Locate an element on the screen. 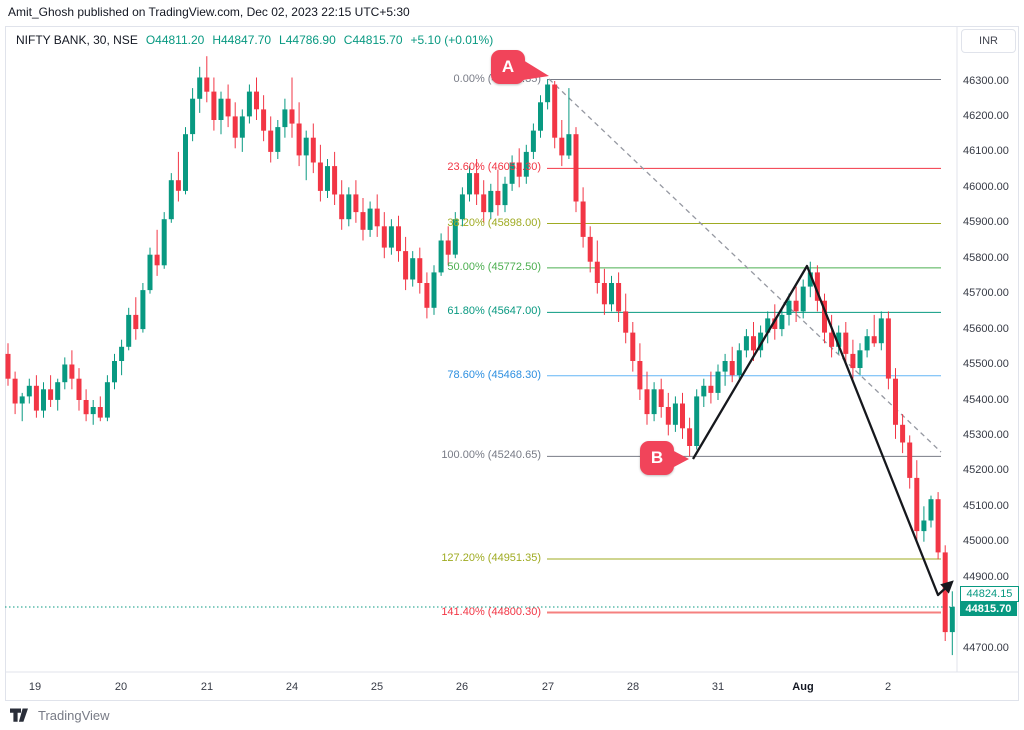 This screenshot has height=730, width=1024. time-axis-label: 19 is located at coordinates (35, 687).